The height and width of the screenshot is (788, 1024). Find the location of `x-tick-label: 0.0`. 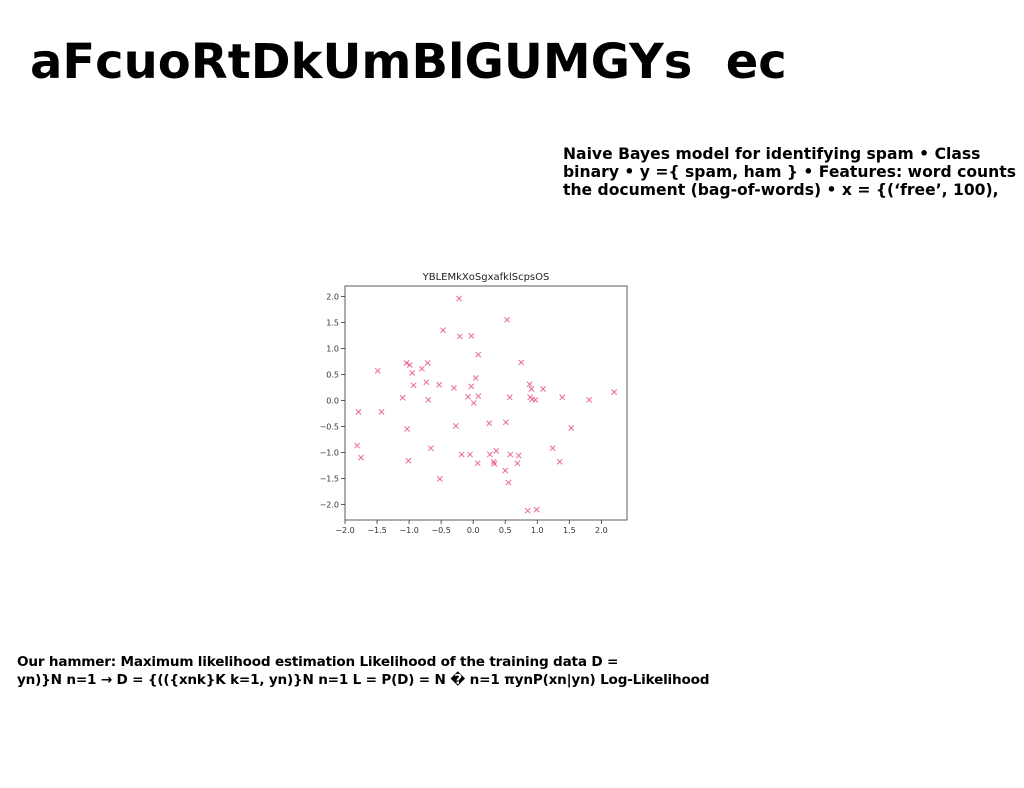

x-tick-label: 0.0 is located at coordinates (473, 530).